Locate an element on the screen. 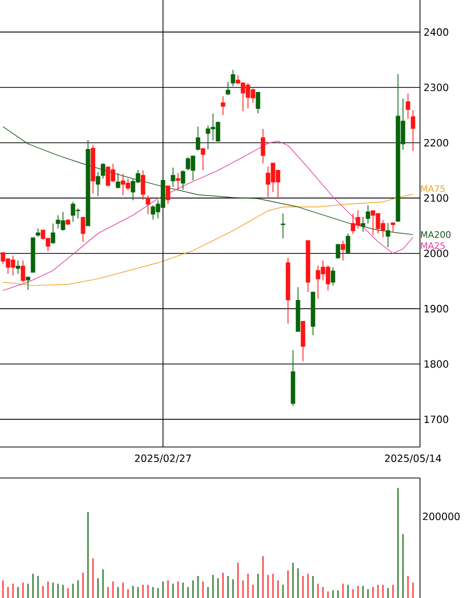  y-tick-label: 2400 is located at coordinates (436, 32).